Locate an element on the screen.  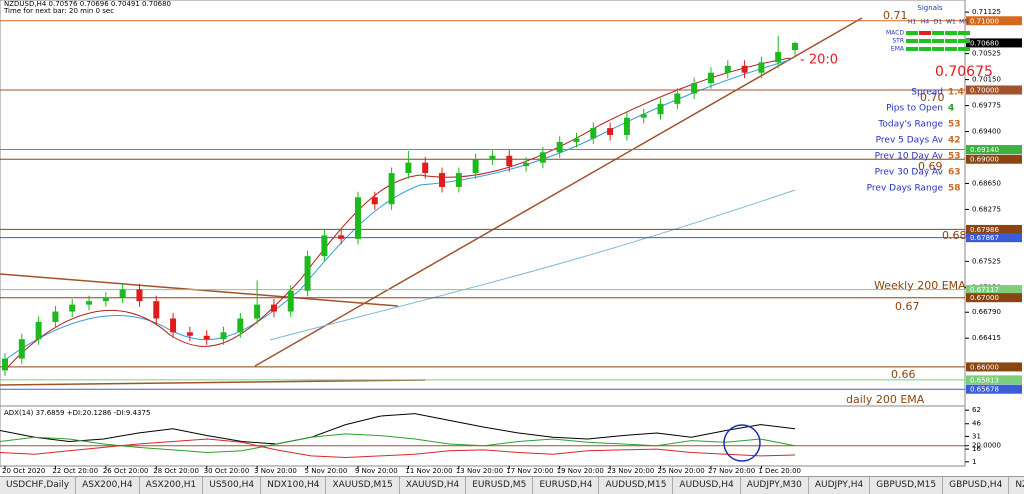
price-box-label: 0.67117 is located at coordinates (984, 290).